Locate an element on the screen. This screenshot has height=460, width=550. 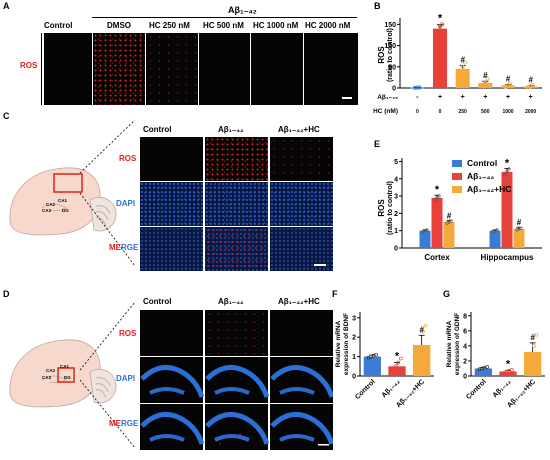
b-hc-value: 500 is located at coordinates (485, 112).